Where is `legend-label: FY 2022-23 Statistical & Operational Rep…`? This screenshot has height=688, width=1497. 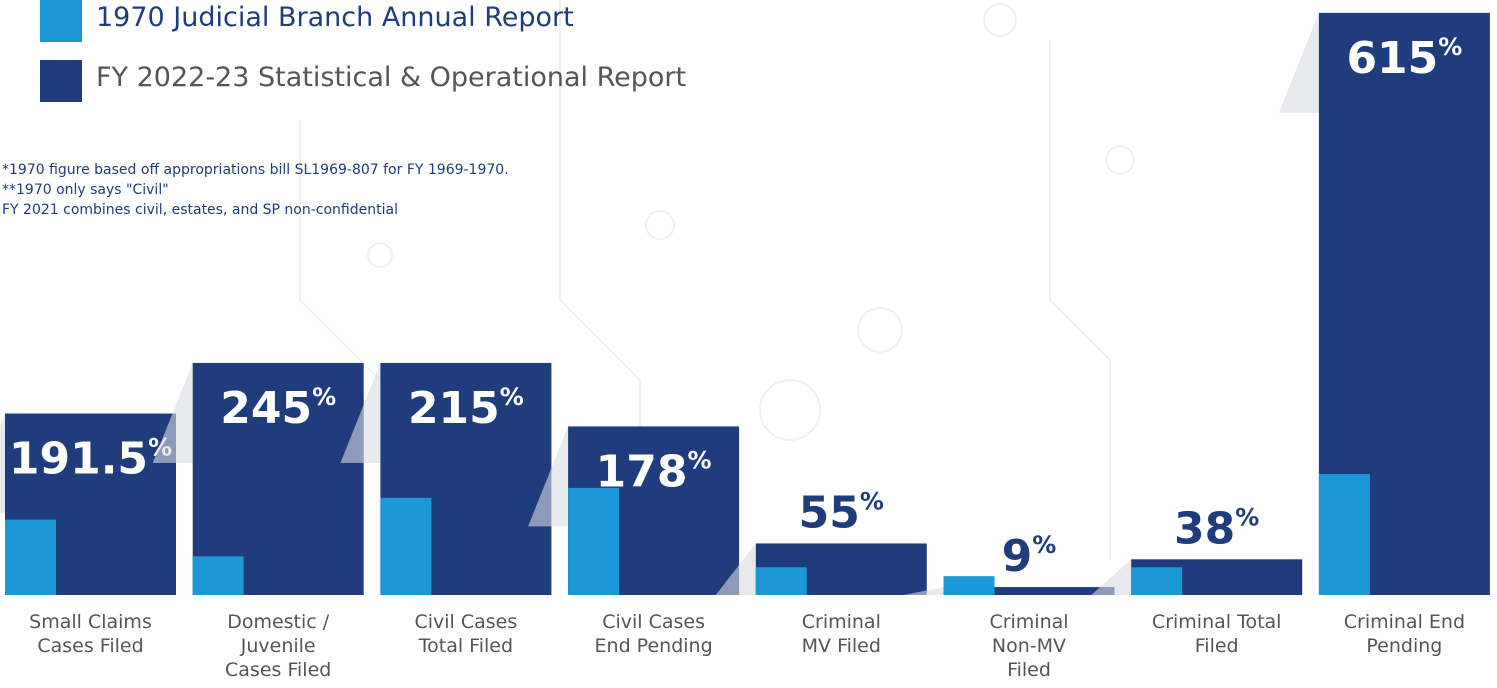 legend-label: FY 2022-23 Statistical & Operational Rep… is located at coordinates (391, 77).